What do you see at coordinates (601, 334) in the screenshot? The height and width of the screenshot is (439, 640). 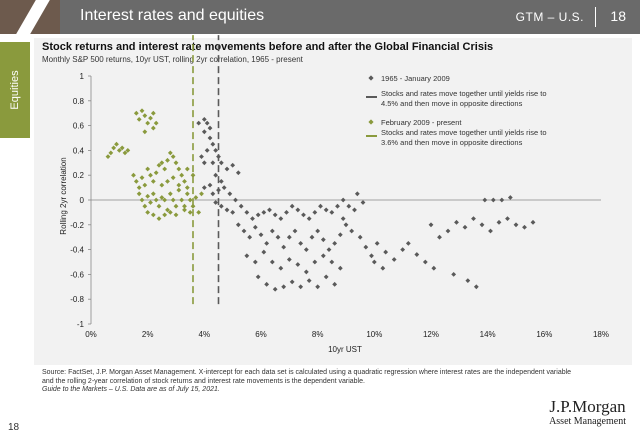 I see `x-tick-label: 18%` at bounding box center [601, 334].